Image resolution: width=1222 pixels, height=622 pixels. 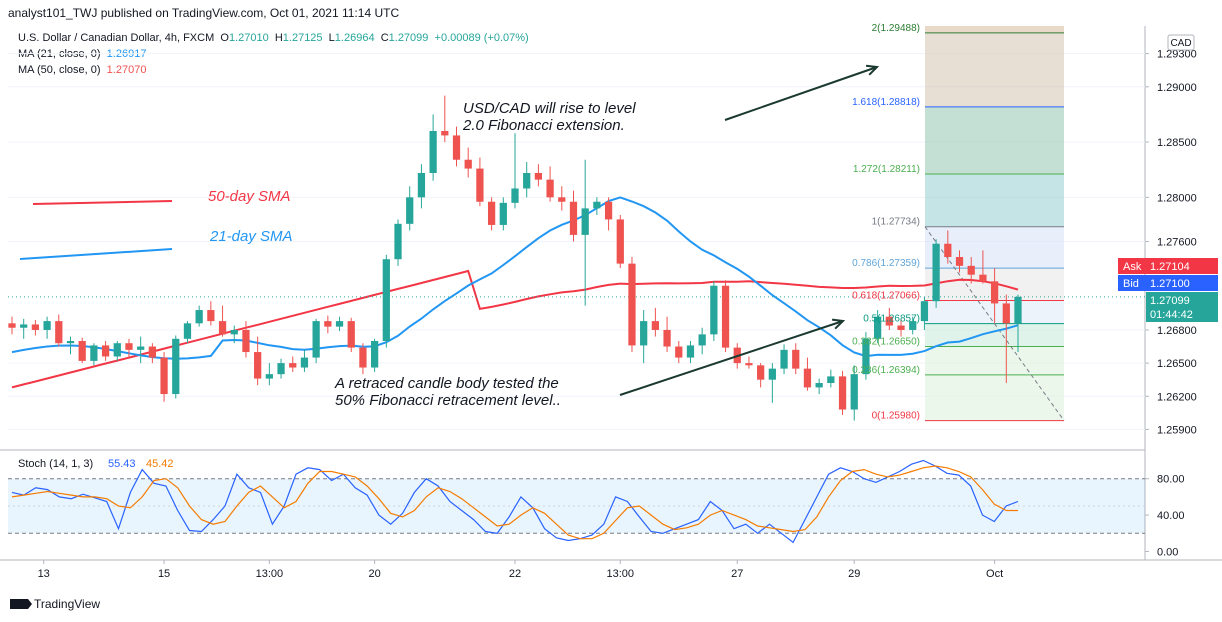 What do you see at coordinates (732, 357) in the screenshot?
I see `retrace-arrow` at bounding box center [732, 357].